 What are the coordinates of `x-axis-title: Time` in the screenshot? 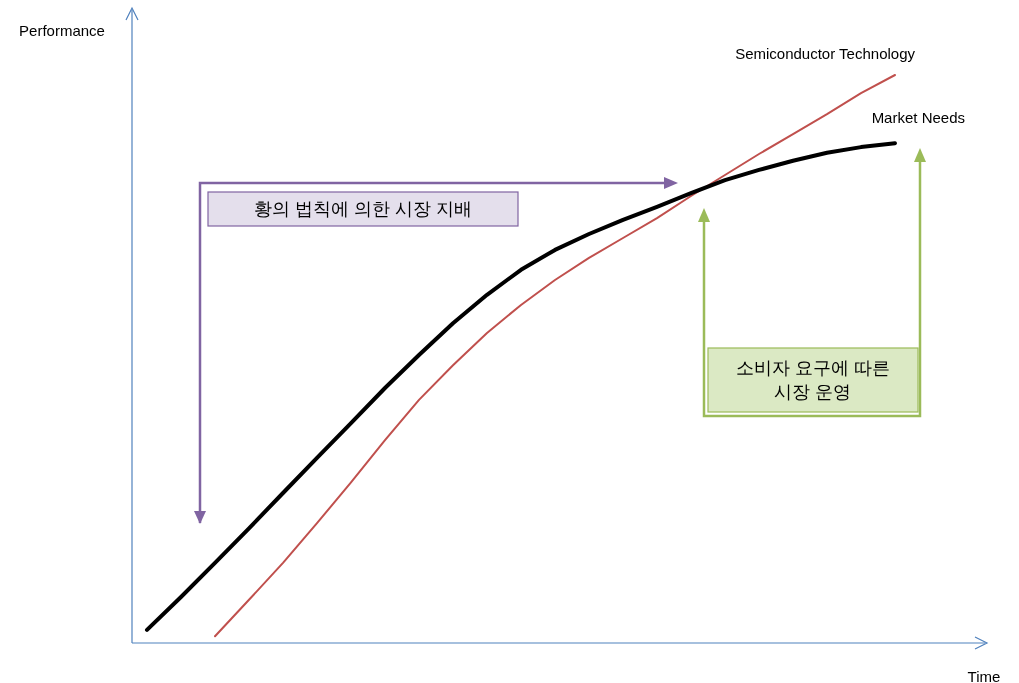 It's located at (984, 675).